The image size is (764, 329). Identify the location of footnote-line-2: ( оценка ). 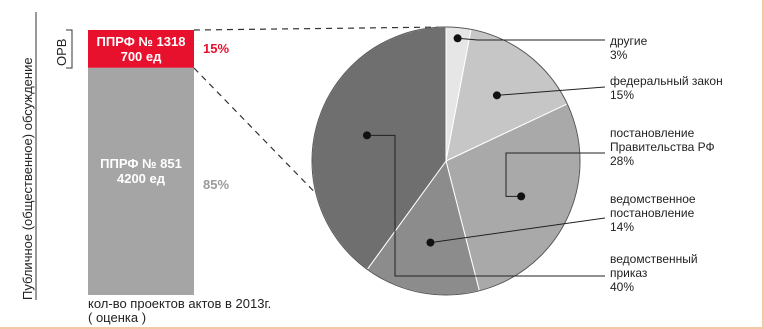
(117, 317).